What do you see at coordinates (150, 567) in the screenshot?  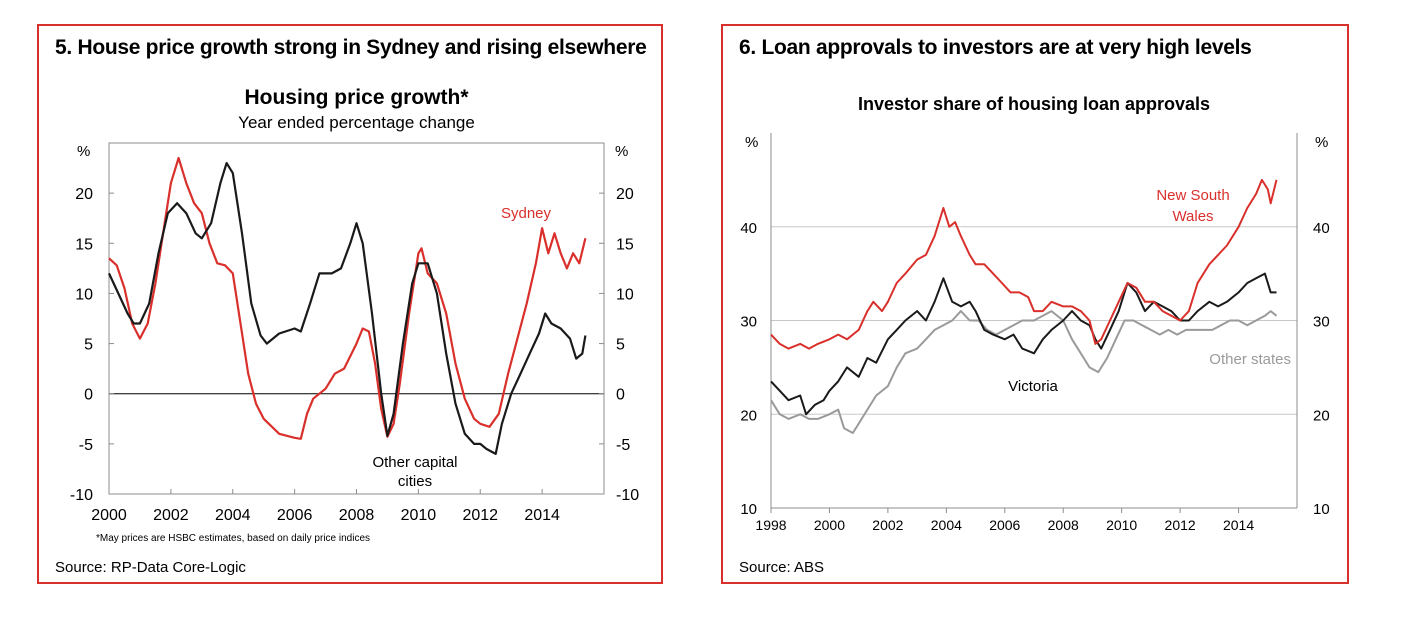 I see `source-note: Source: RP-Data Core-Logic` at bounding box center [150, 567].